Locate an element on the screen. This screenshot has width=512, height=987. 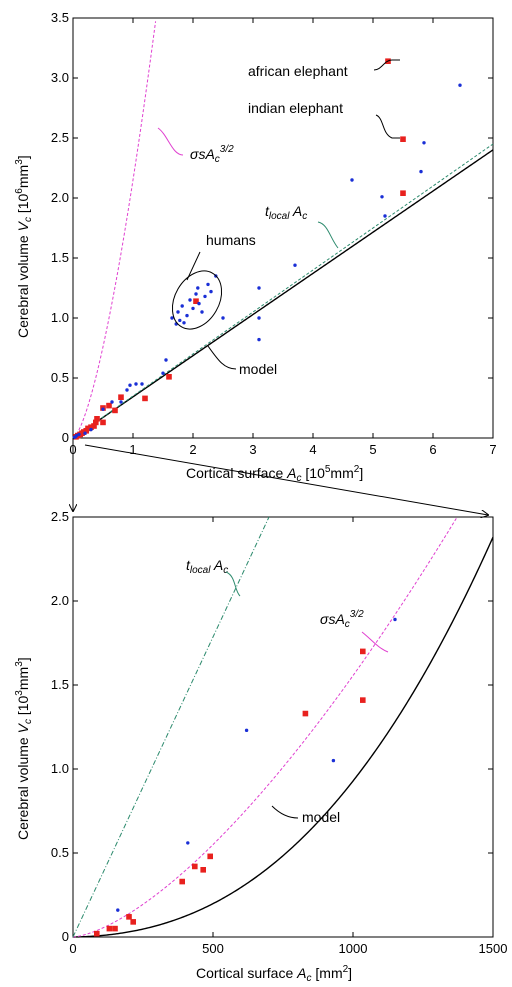
bottom-sigma-leader is located at coordinates (375, 642).